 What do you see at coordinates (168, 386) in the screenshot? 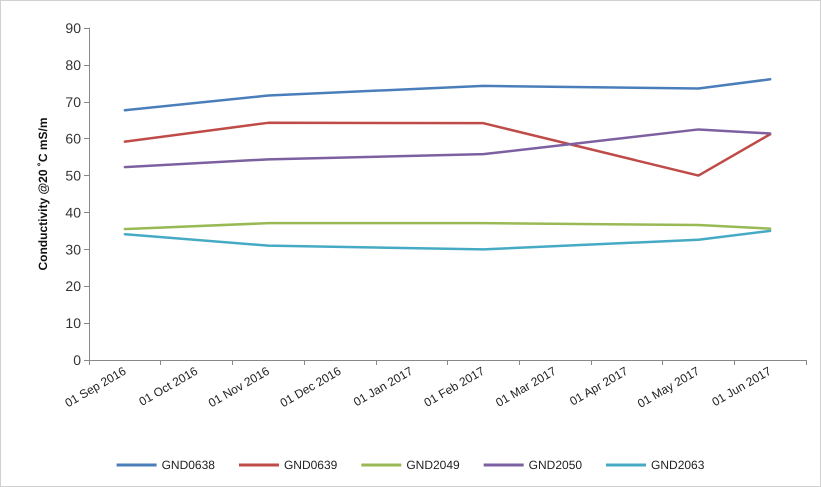
I see `x-tick-label: 01 Oct 2016` at bounding box center [168, 386].